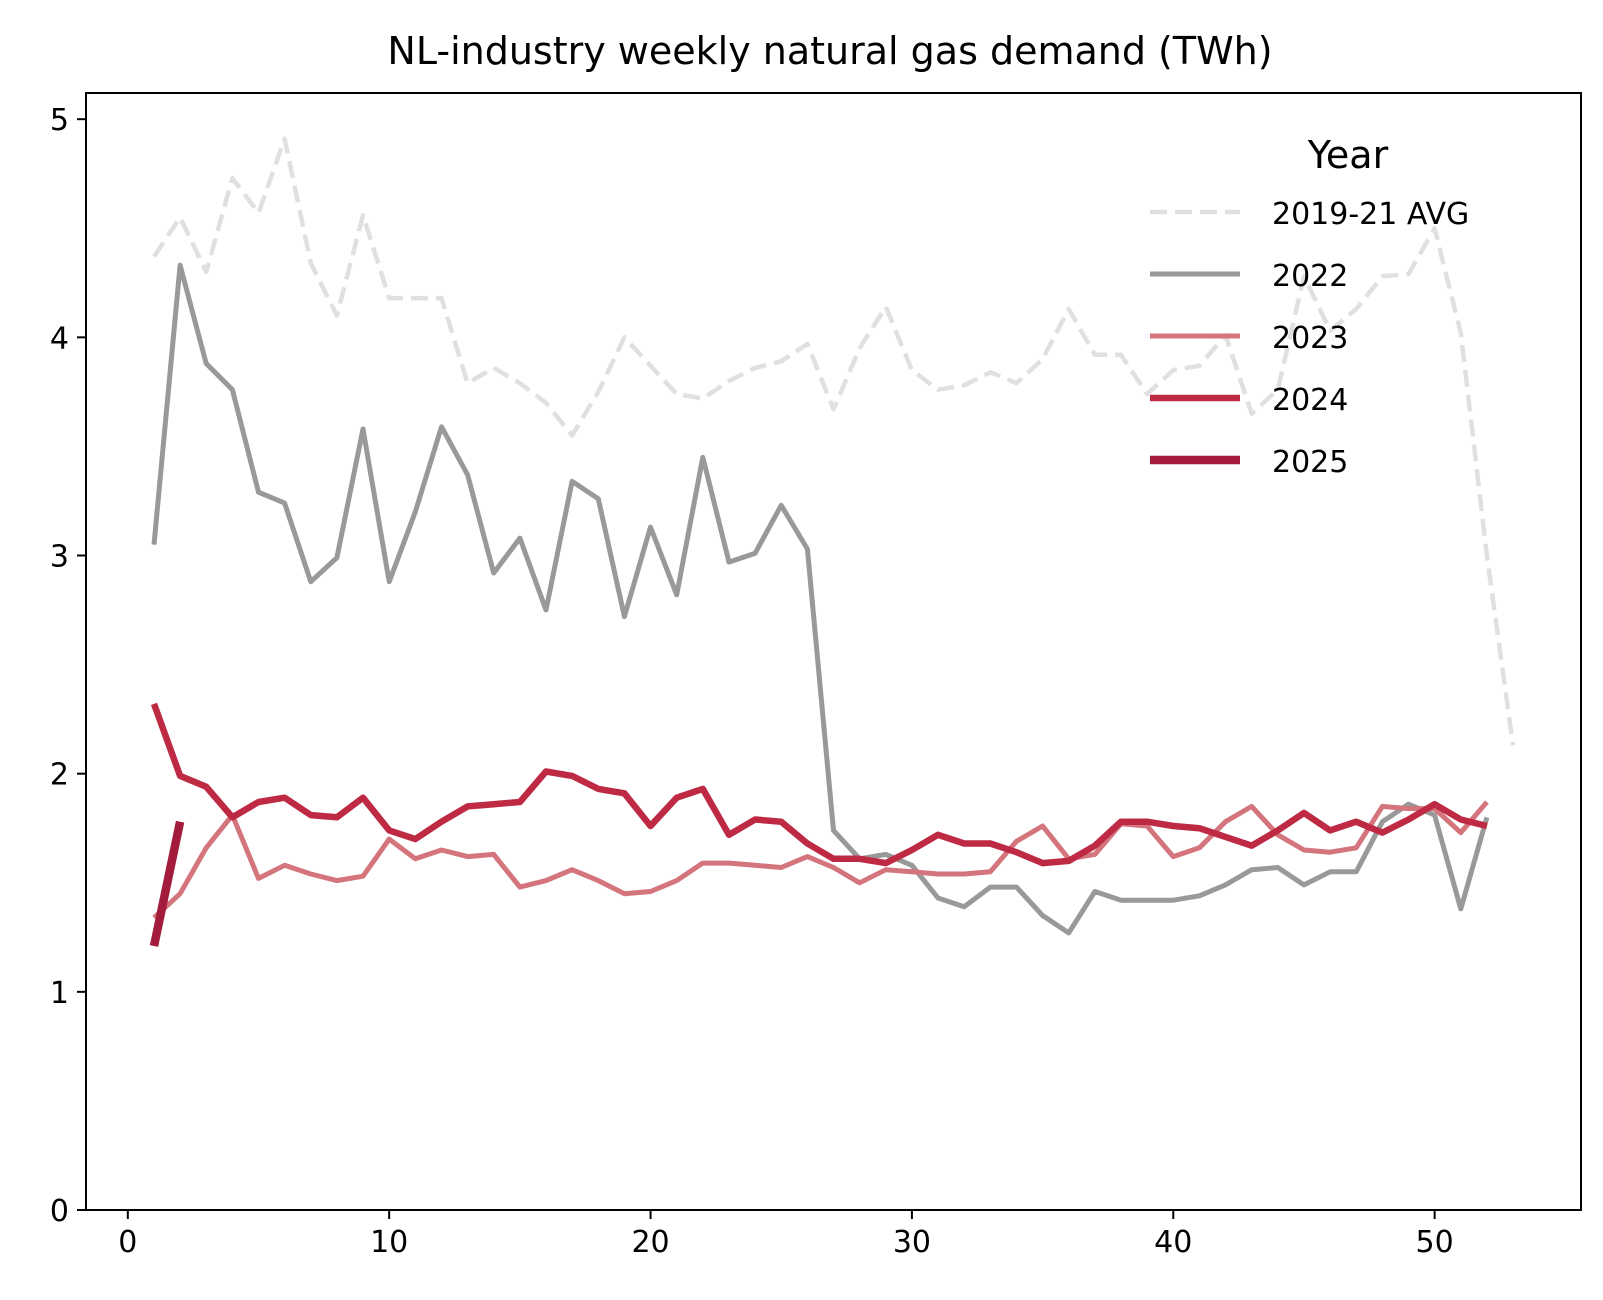  Describe the element at coordinates (1309, 306) in the screenshot. I see `legend: Year 2019-21 AVG 2022 2023 2024 2025` at that location.